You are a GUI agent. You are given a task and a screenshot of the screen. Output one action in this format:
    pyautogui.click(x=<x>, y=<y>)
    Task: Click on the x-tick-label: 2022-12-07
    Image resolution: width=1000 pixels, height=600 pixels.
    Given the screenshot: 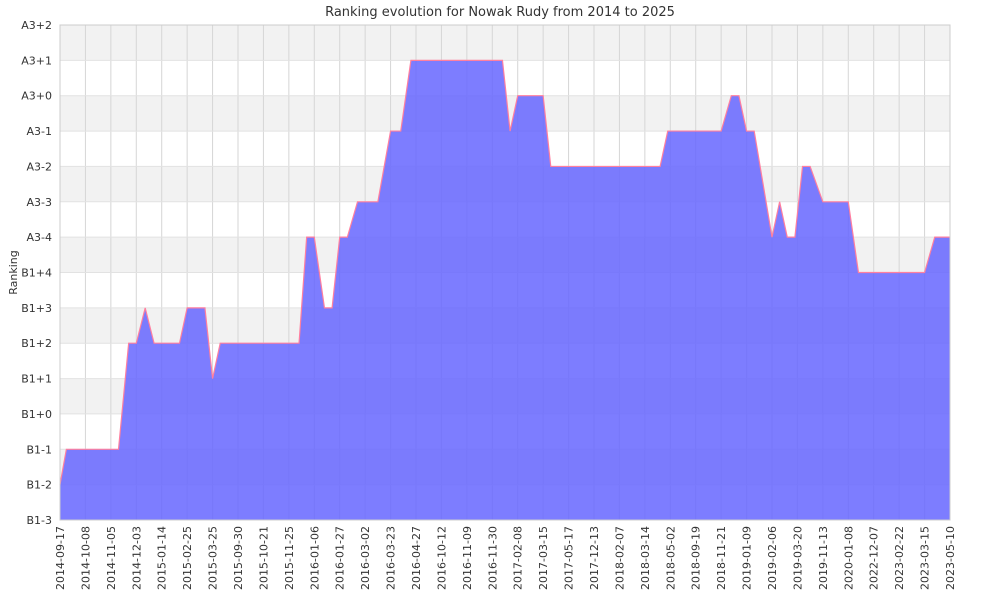 What is the action you would take?
    pyautogui.click(x=874, y=558)
    